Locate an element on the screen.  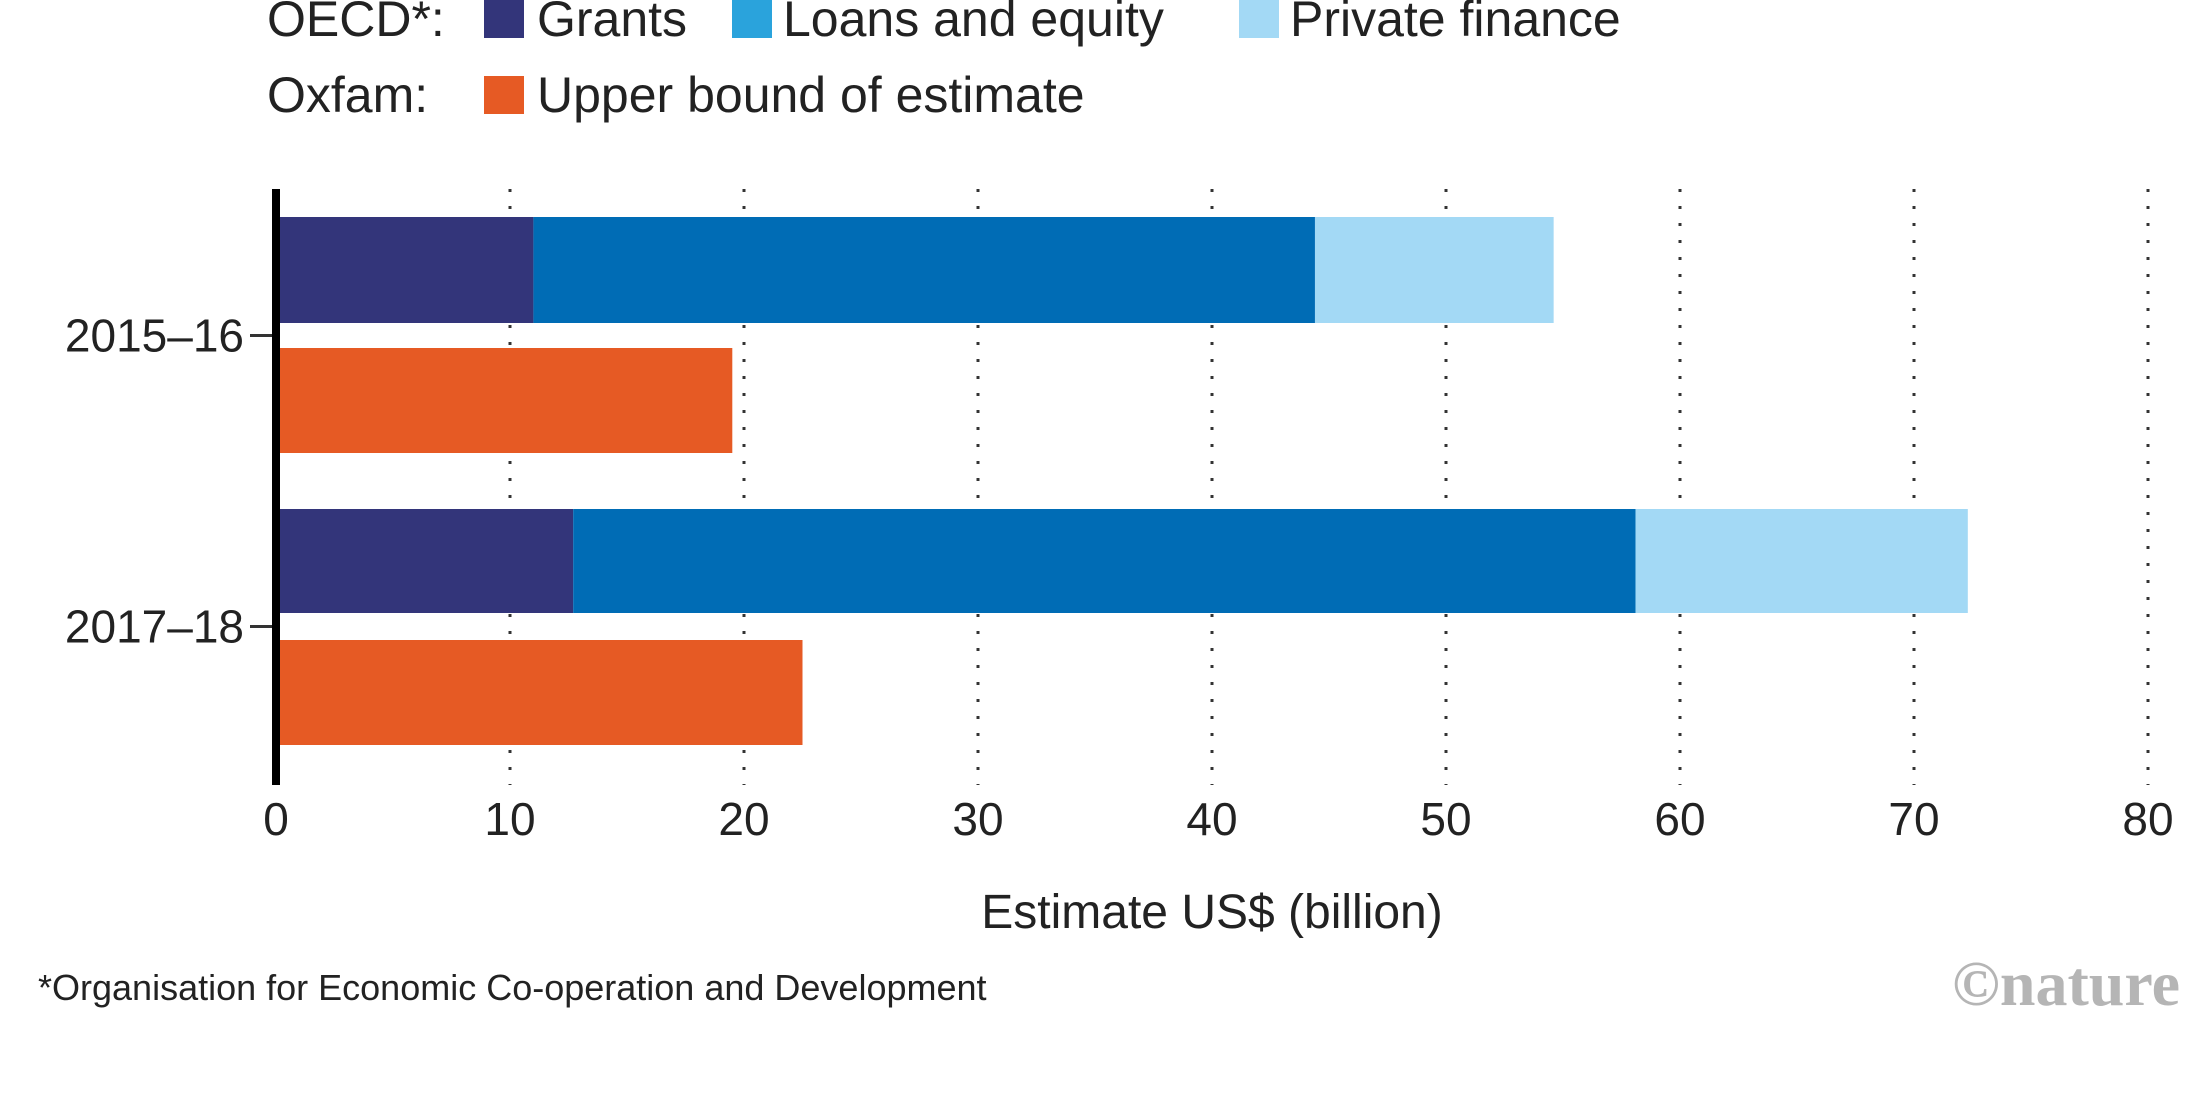
x-tick-label: 50 is located at coordinates (1445, 819).